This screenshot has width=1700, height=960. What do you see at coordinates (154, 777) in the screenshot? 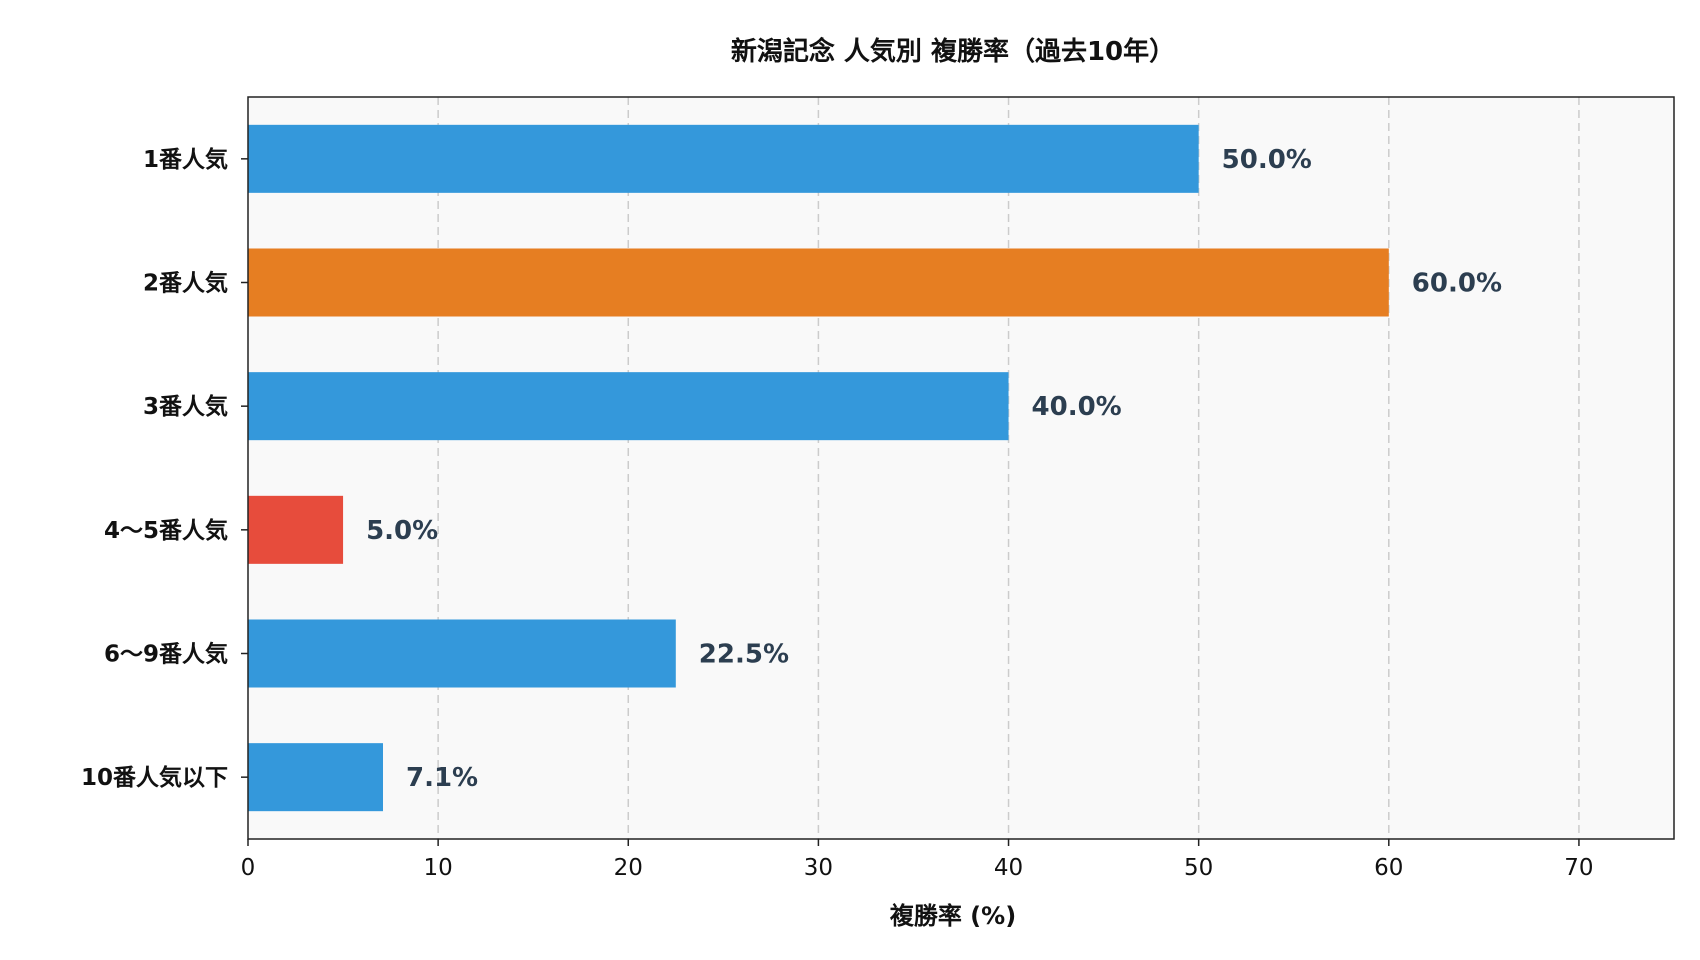
I see `category-label: 10番人気以下` at bounding box center [154, 777].